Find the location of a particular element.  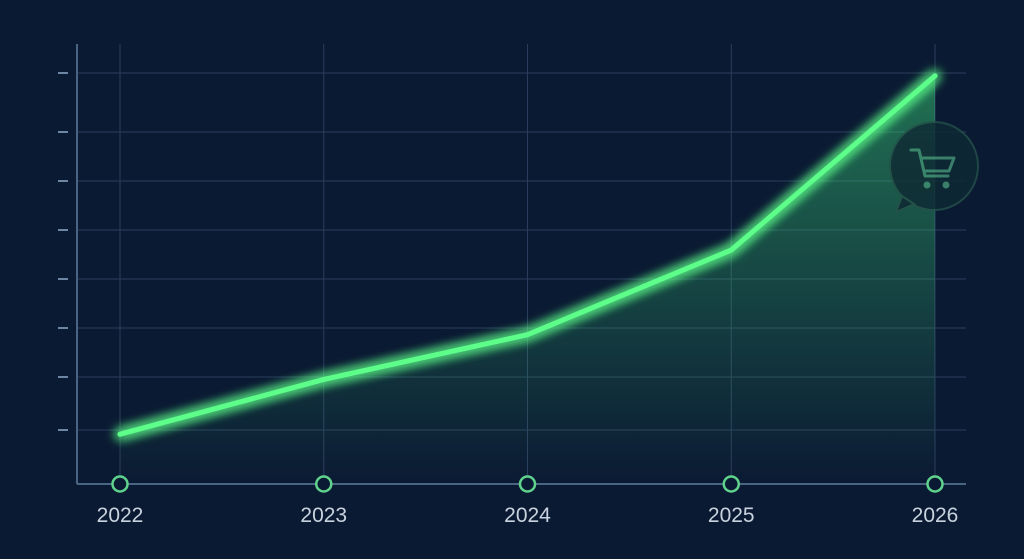

data-point-2023 is located at coordinates (324, 379).